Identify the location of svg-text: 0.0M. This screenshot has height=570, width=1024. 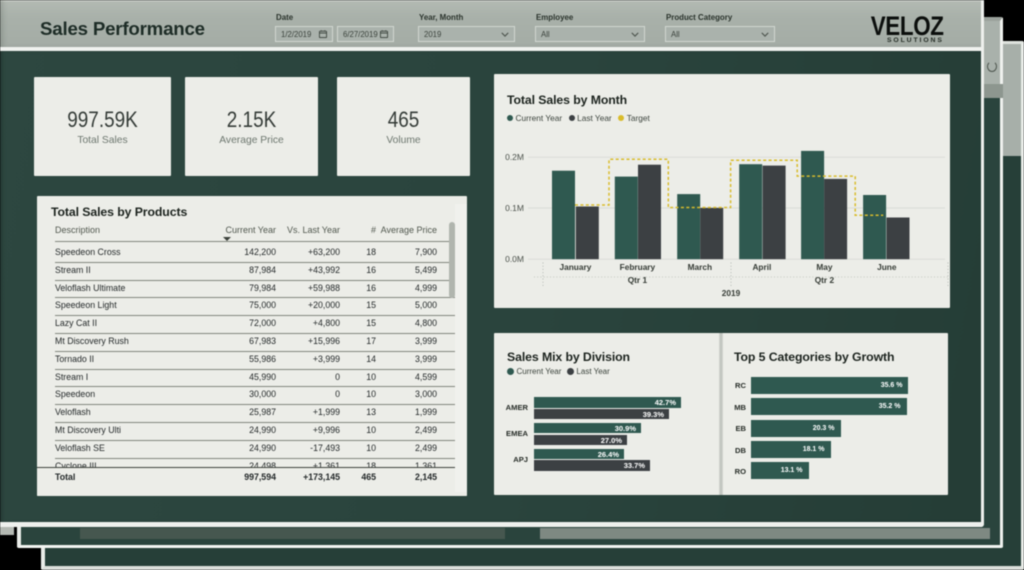
(514, 259).